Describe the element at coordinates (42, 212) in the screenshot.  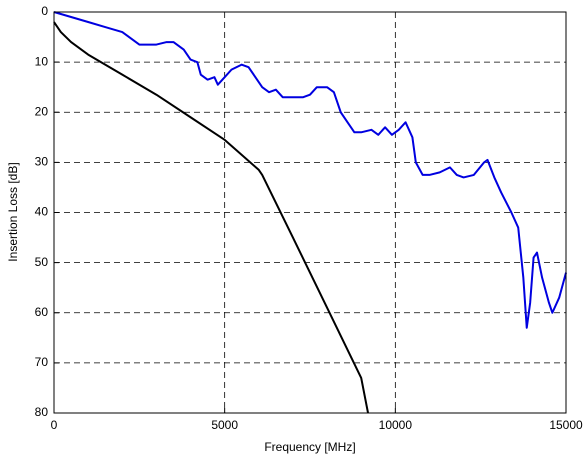
I see `y-tick-label: 40` at that location.